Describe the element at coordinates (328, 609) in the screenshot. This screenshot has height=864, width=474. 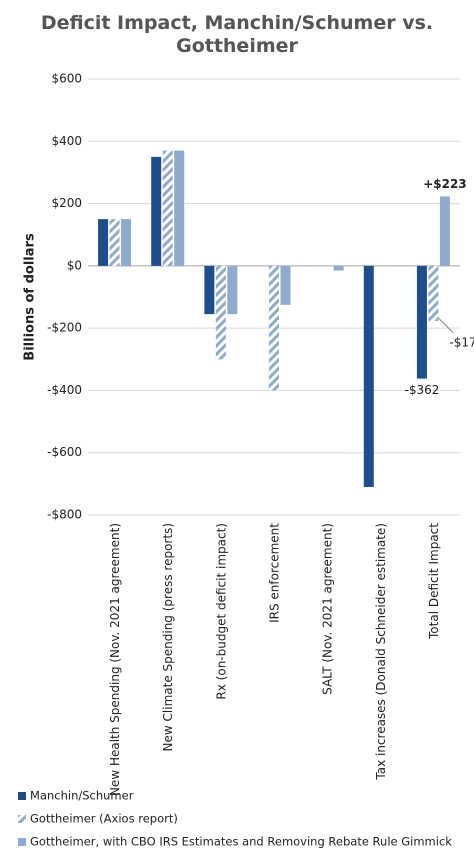
I see `x-tick-label: SALT (Nov. 2021 agreement)` at that location.